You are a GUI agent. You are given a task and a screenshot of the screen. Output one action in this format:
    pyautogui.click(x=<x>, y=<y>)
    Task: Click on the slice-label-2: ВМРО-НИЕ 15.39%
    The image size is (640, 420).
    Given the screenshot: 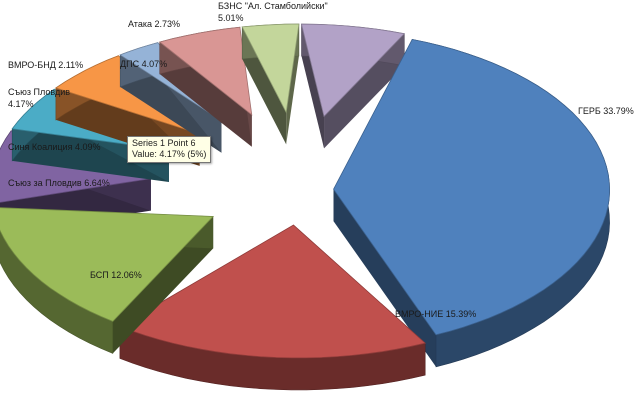 What is the action you would take?
    pyautogui.click(x=435, y=314)
    